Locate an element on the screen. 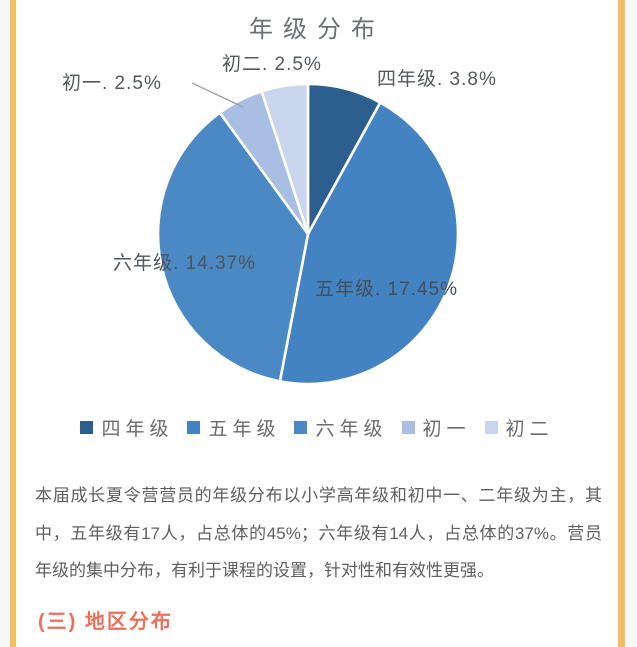 The height and width of the screenshot is (647, 637). pie-label-grade6: 六年级. 14.37% is located at coordinates (184, 263).